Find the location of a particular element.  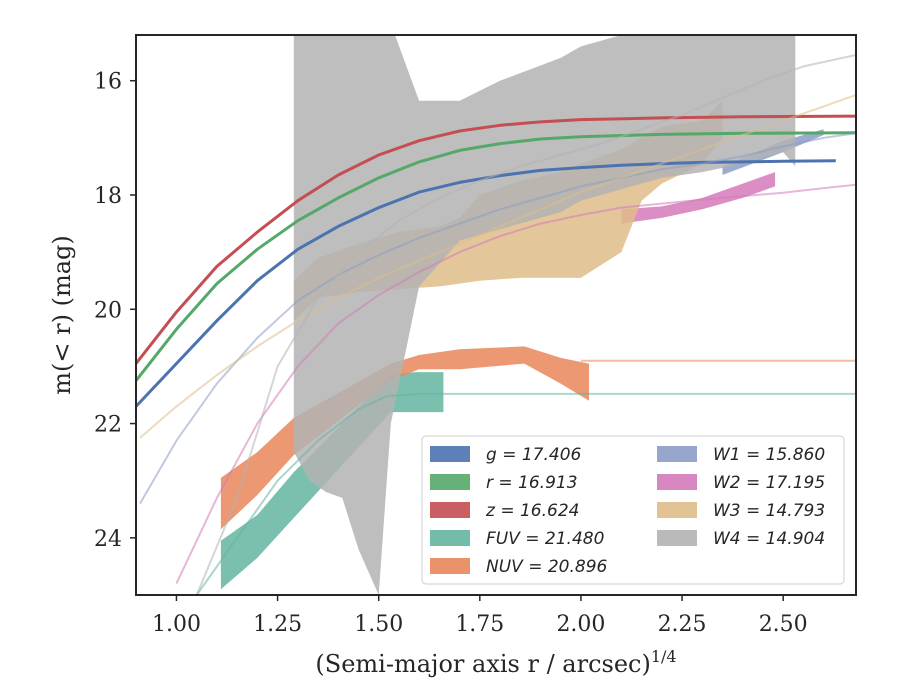

legend-label-z: z = 16.624 is located at coordinates (532, 511).